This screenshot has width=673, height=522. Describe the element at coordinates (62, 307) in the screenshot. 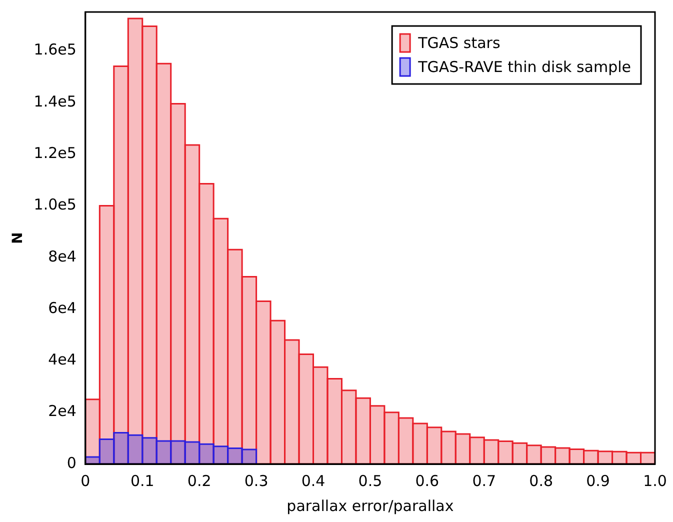

I see `y-tick-label: 6e4` at that location.